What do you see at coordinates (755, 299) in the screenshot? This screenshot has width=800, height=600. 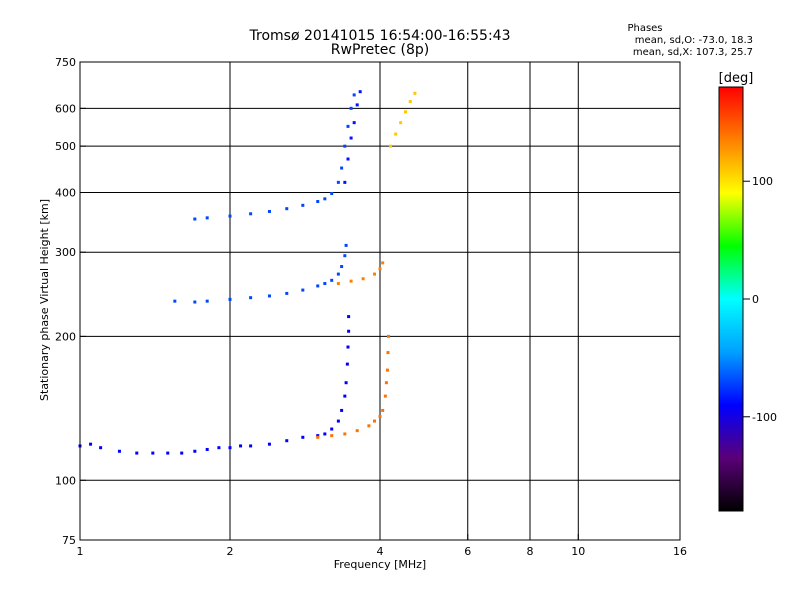 I see `colorbar-tick-label: 0` at bounding box center [755, 299].